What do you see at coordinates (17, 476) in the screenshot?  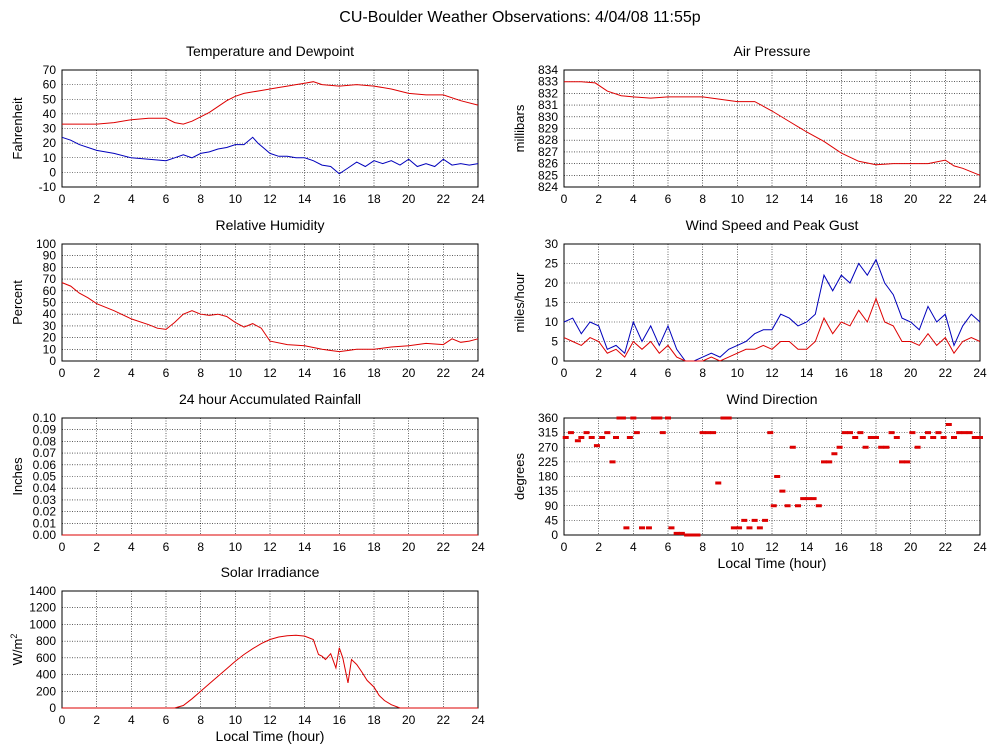 I see `rain-y-axis-label-text: Inches` at bounding box center [17, 476].